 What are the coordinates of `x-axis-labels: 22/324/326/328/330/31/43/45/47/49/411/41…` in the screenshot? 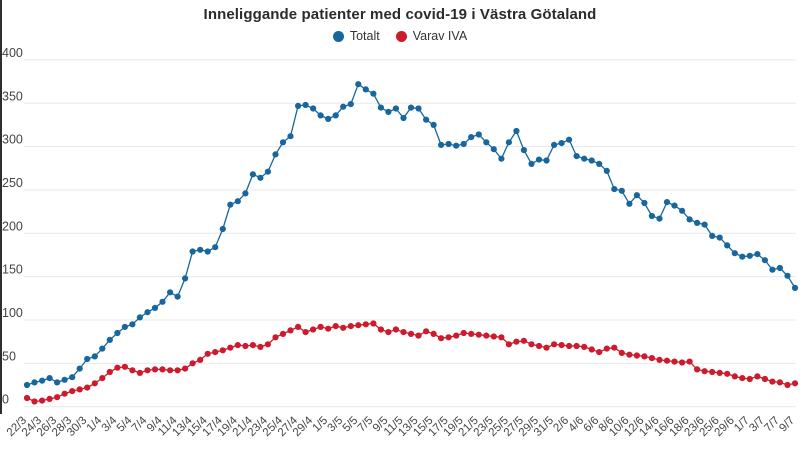 It's located at (401, 426).